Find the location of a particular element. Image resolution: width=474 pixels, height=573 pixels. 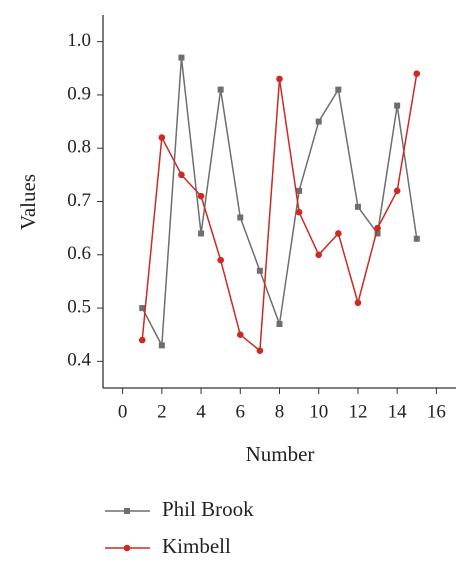

x-tick-label: 10 is located at coordinates (318, 411).